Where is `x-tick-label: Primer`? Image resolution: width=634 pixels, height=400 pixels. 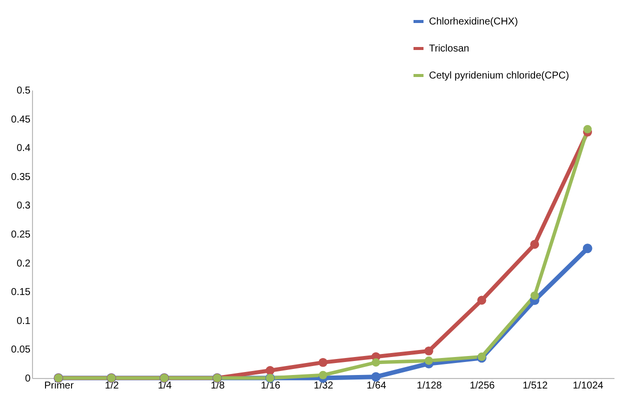 x-tick-label: Primer is located at coordinates (59, 386).